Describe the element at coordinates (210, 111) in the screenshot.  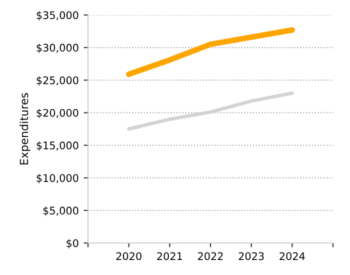
I see `line-series` at that location.